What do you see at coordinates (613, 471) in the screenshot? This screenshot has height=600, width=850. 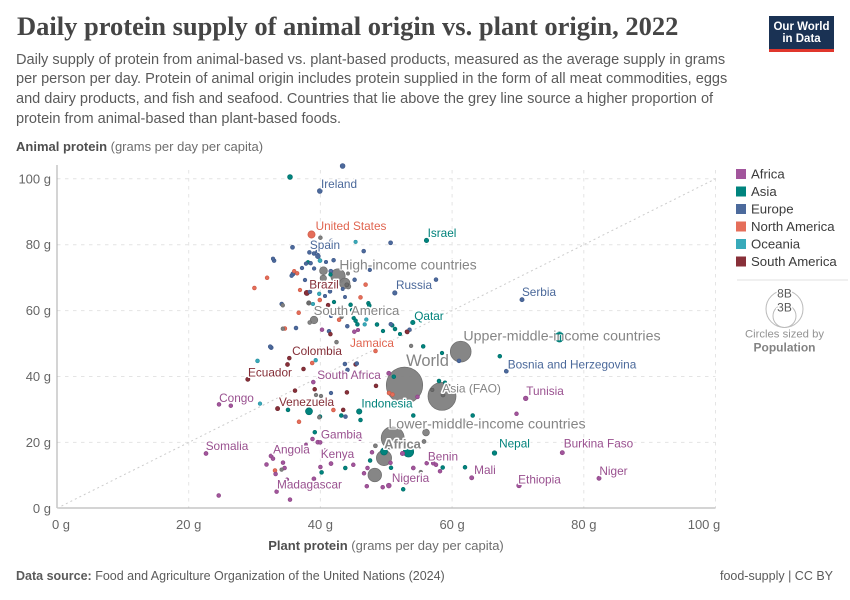 I see `svg-text: Niger` at bounding box center [613, 471].